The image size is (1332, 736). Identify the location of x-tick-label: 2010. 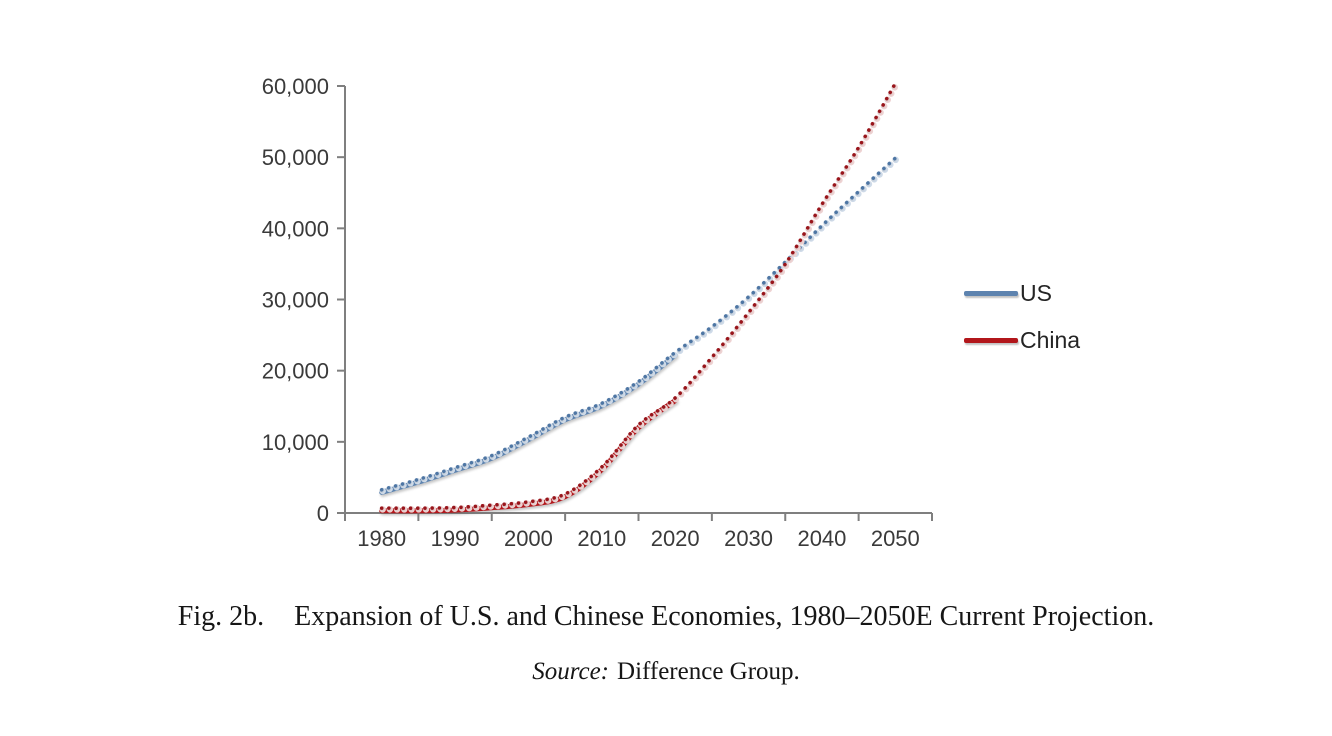
(601, 538).